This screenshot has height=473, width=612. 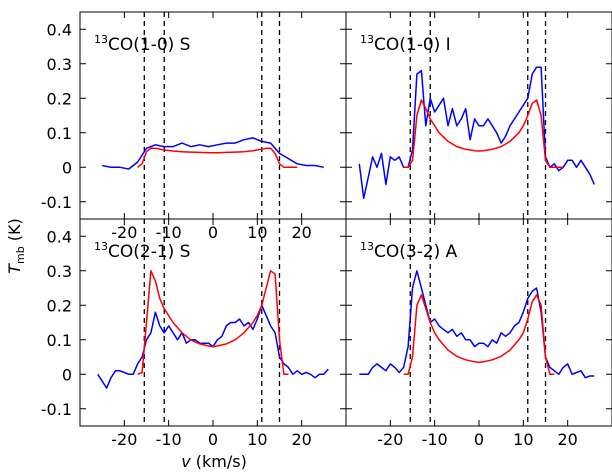 What do you see at coordinates (409, 251) in the screenshot?
I see `panel-title: 13CO(3-2) A` at bounding box center [409, 251].